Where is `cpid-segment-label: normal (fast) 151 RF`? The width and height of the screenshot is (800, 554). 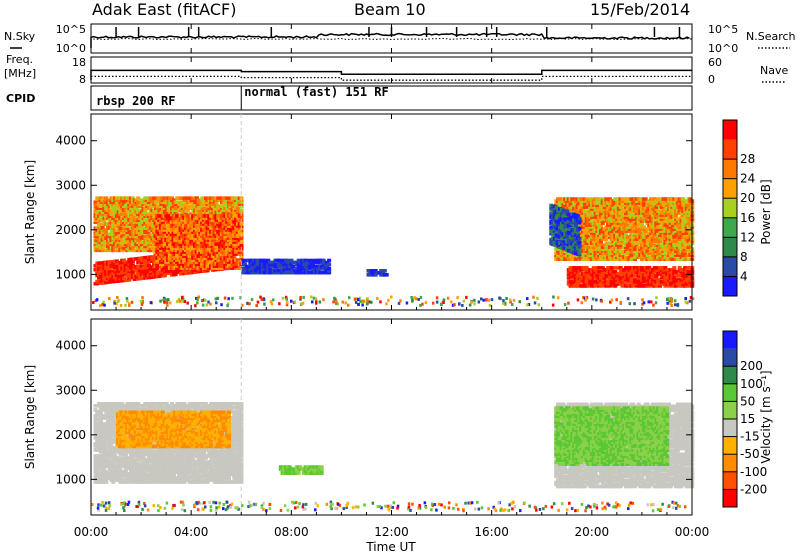 cpid-segment-label: normal (fast) 151 RF is located at coordinates (316, 92).